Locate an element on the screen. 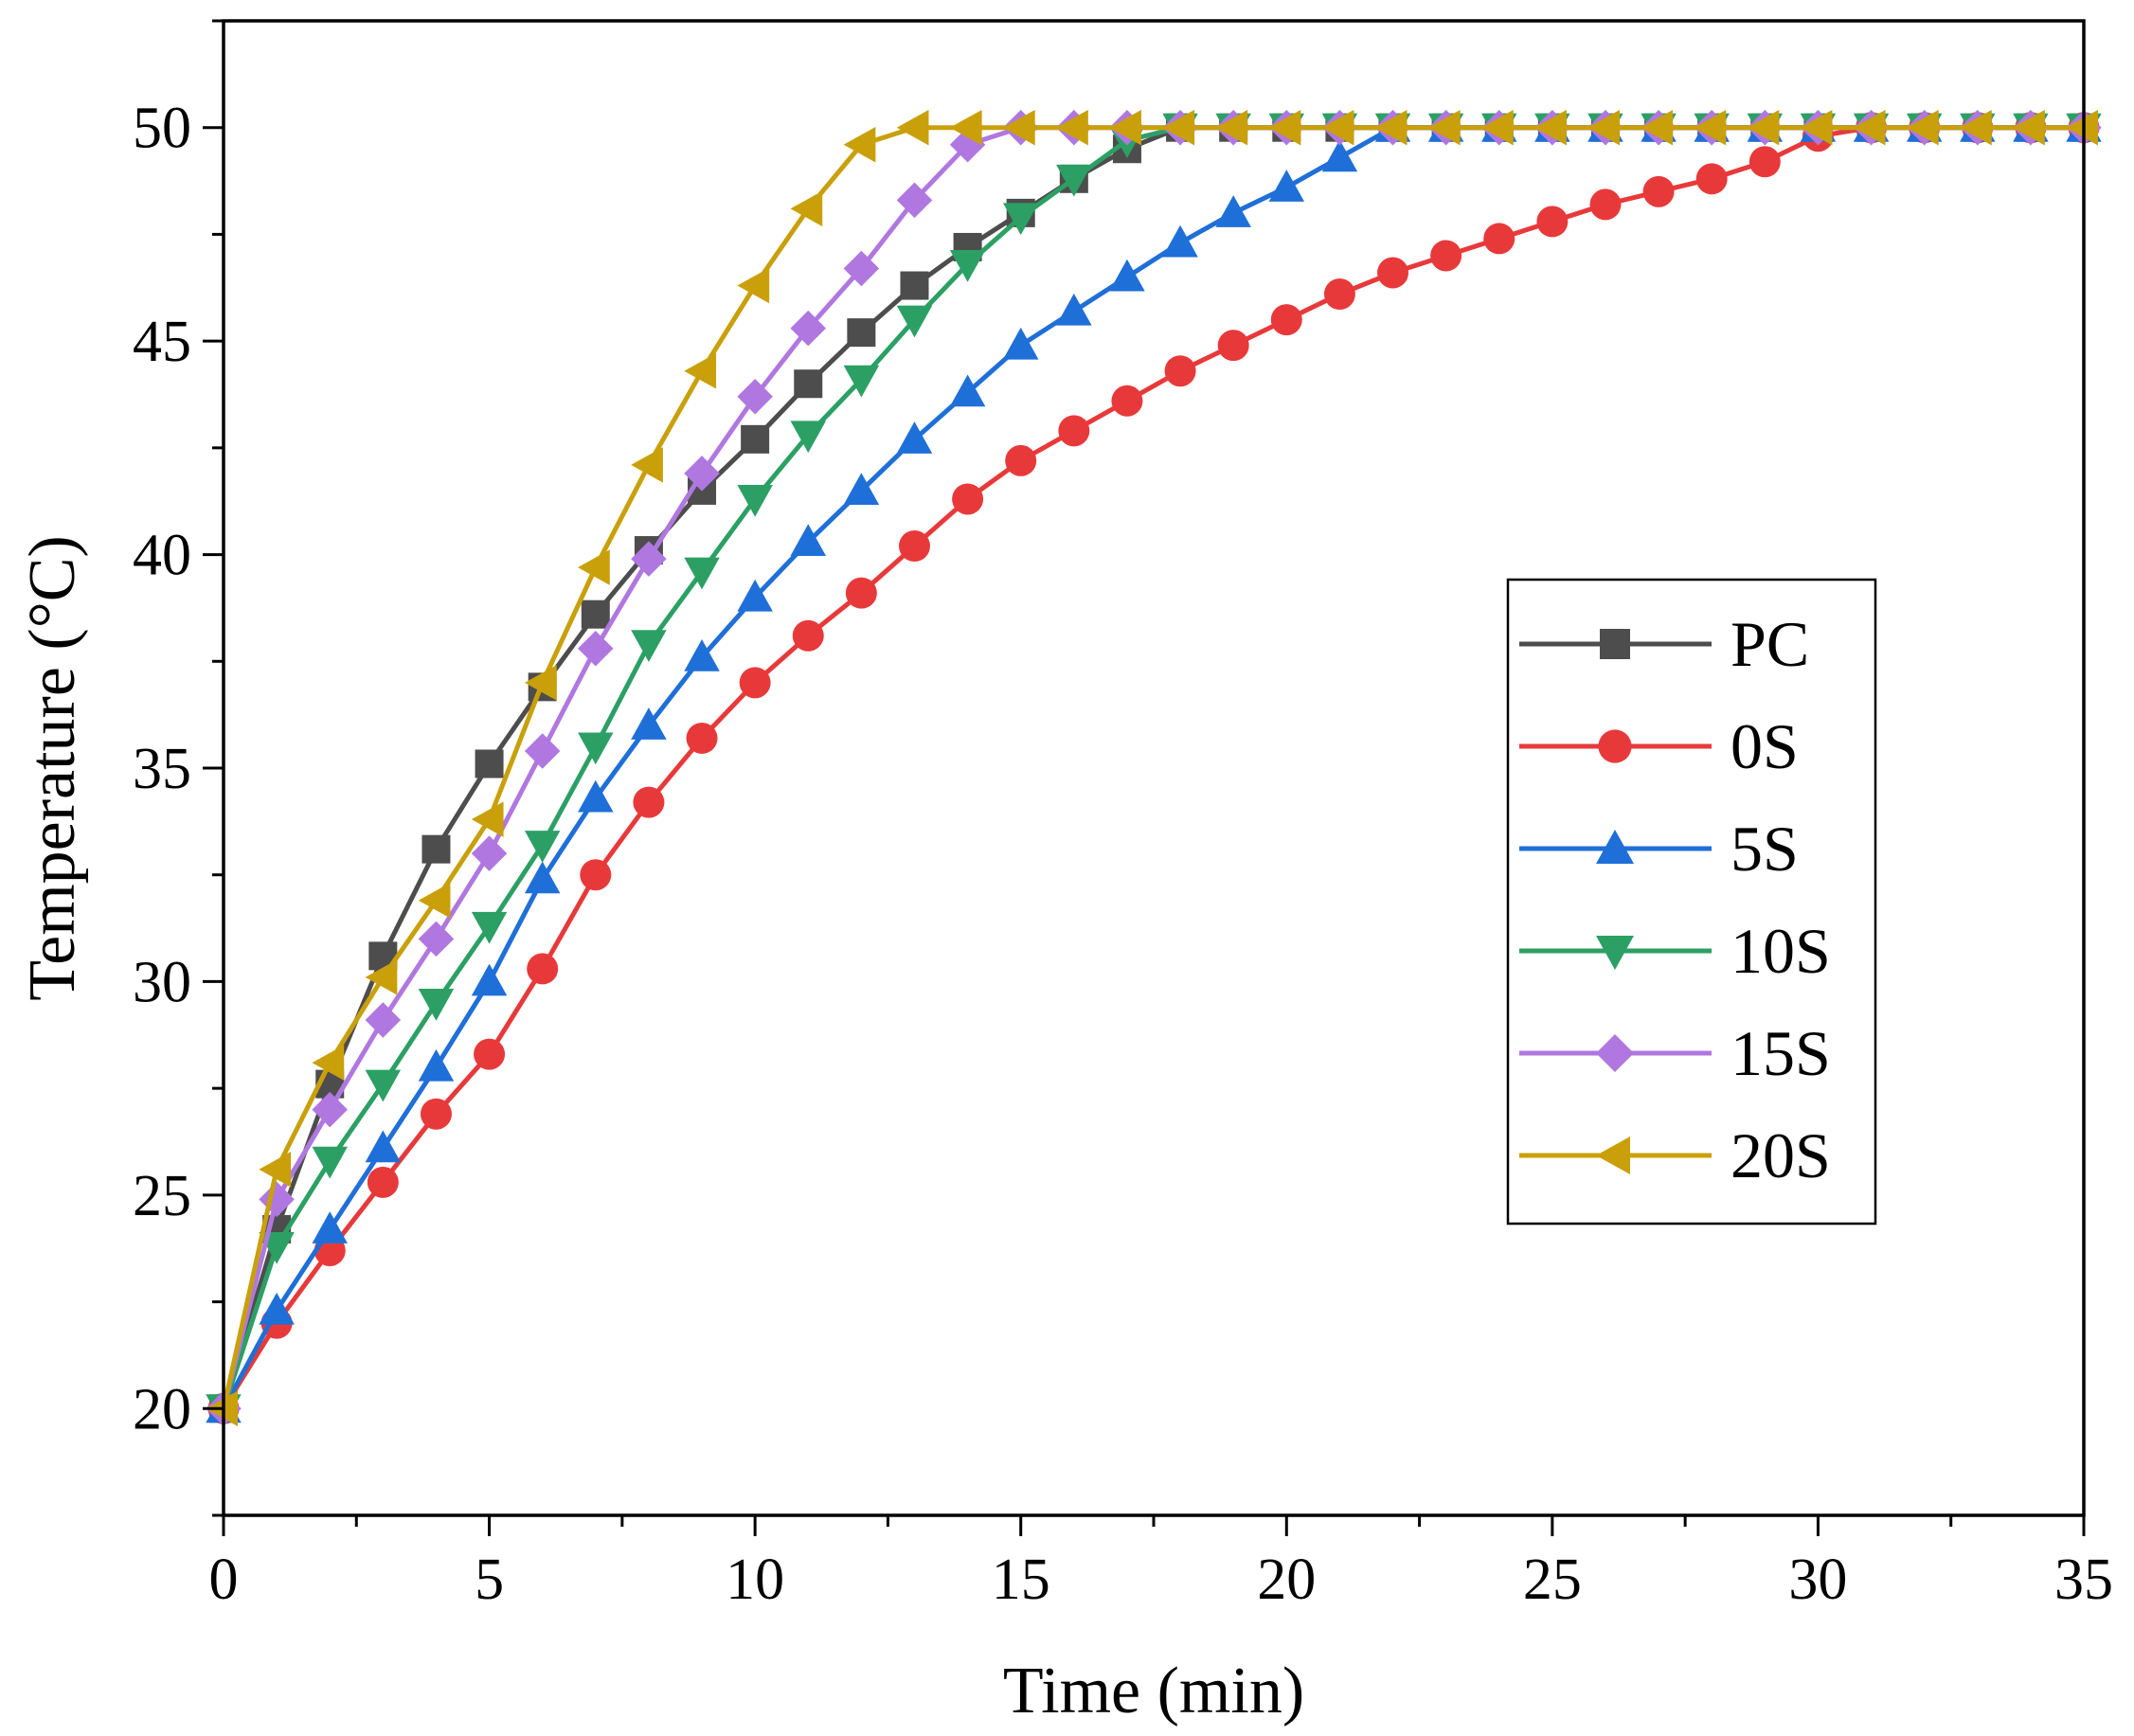  legend-entry-PC: PC is located at coordinates (1664, 644).